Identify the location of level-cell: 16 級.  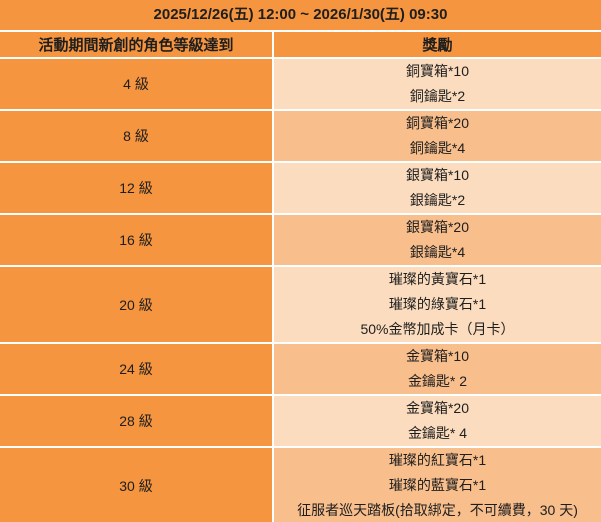
(137, 240).